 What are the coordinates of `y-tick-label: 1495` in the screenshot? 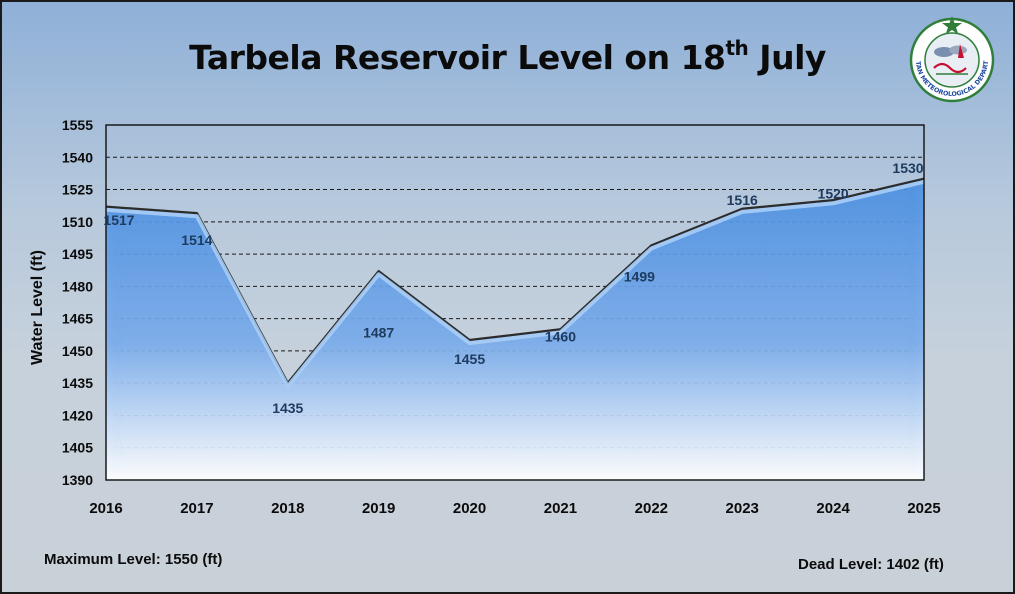 It's located at (77, 254).